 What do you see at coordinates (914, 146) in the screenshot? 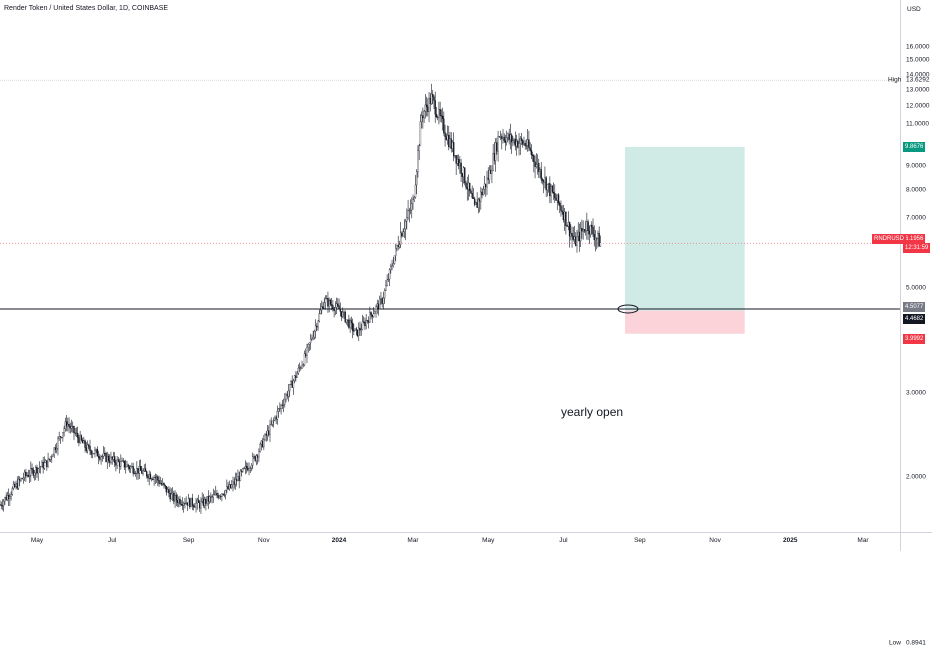
I see `target-price-badge: 9.8676` at bounding box center [914, 146].